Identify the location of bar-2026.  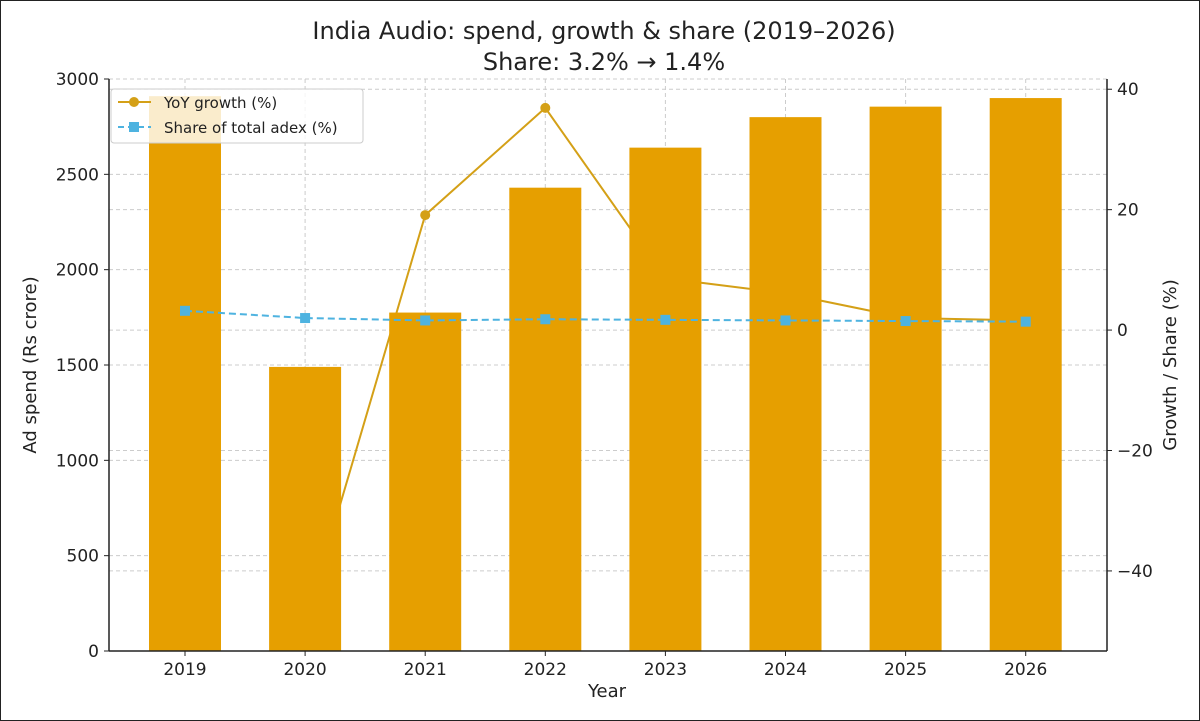
(1025, 375).